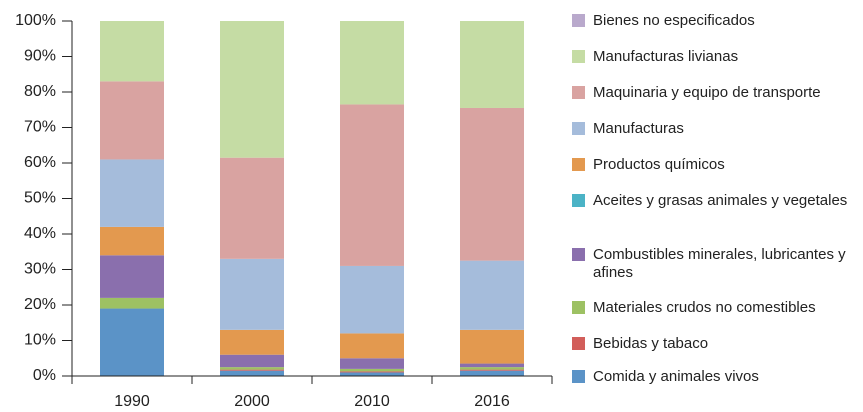 Image resolution: width=863 pixels, height=412 pixels. Describe the element at coordinates (638, 128) in the screenshot. I see `legend-label: Manufacturas` at that location.